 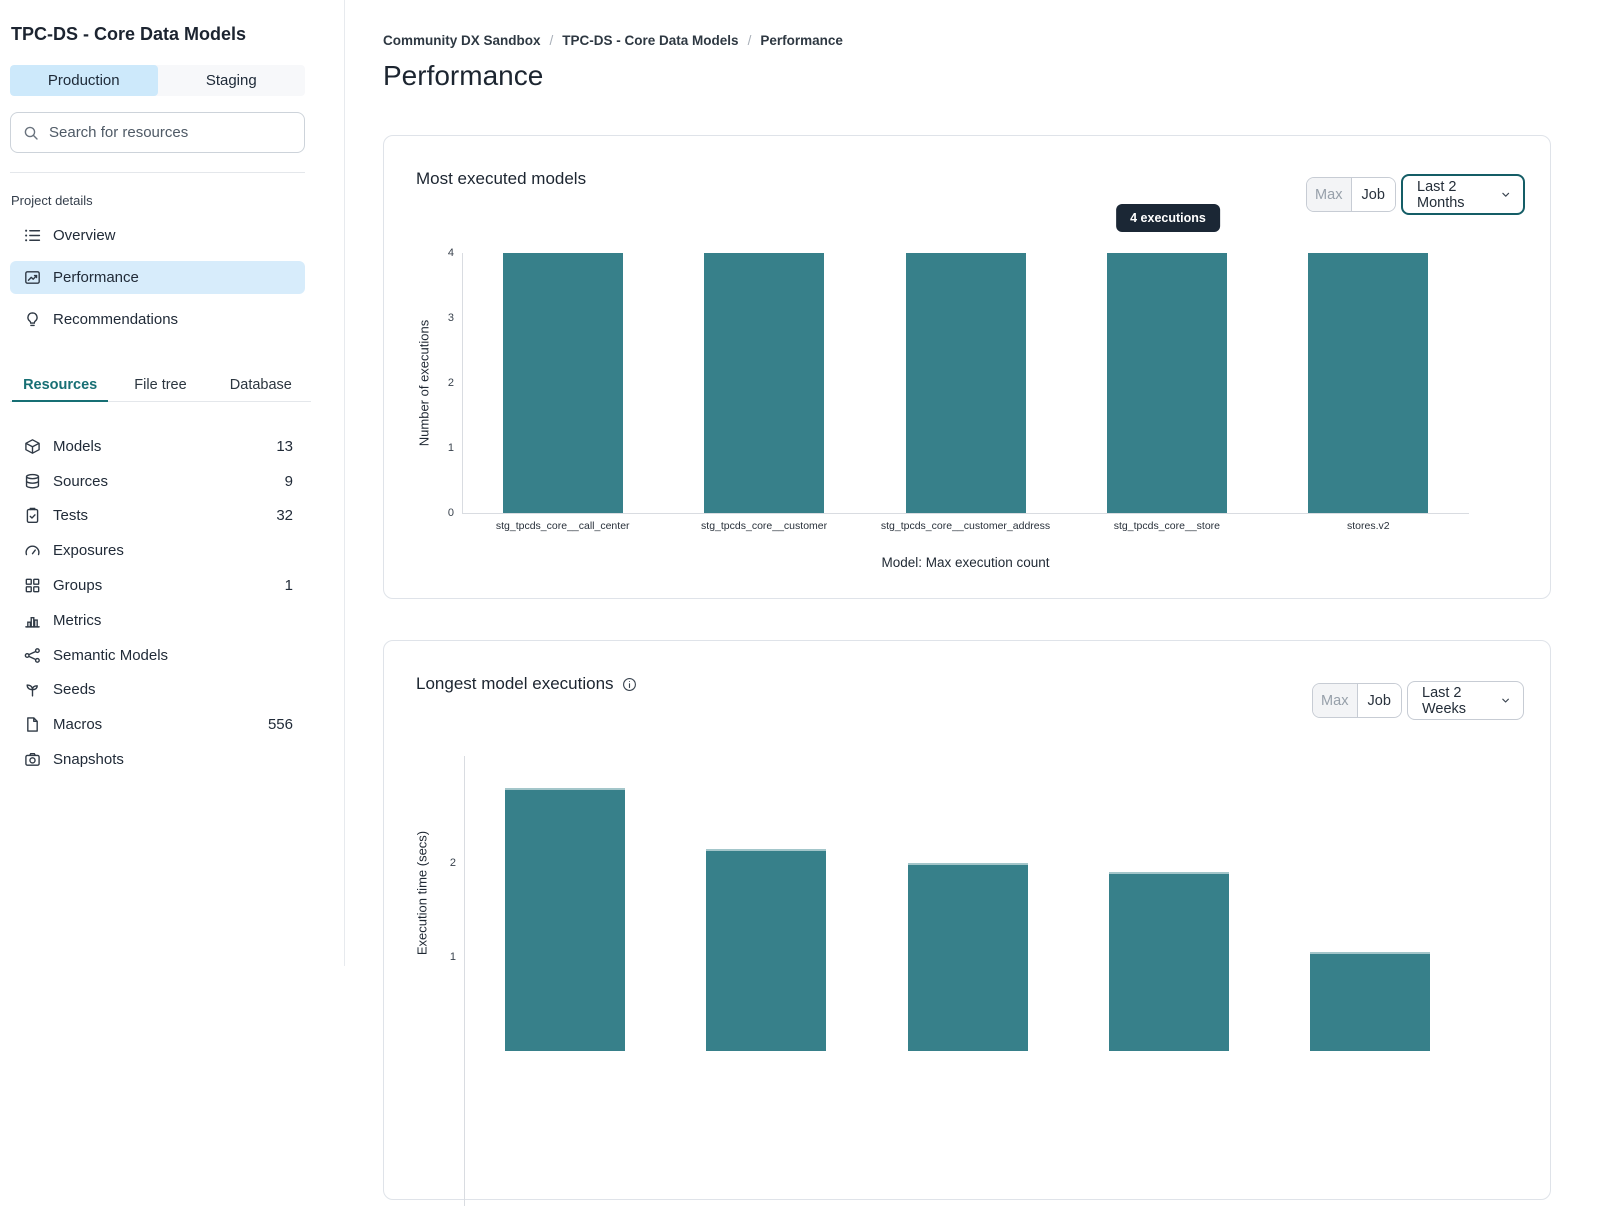 I want to click on breadcrumb-item: Community DX Sandbox, so click(x=462, y=40).